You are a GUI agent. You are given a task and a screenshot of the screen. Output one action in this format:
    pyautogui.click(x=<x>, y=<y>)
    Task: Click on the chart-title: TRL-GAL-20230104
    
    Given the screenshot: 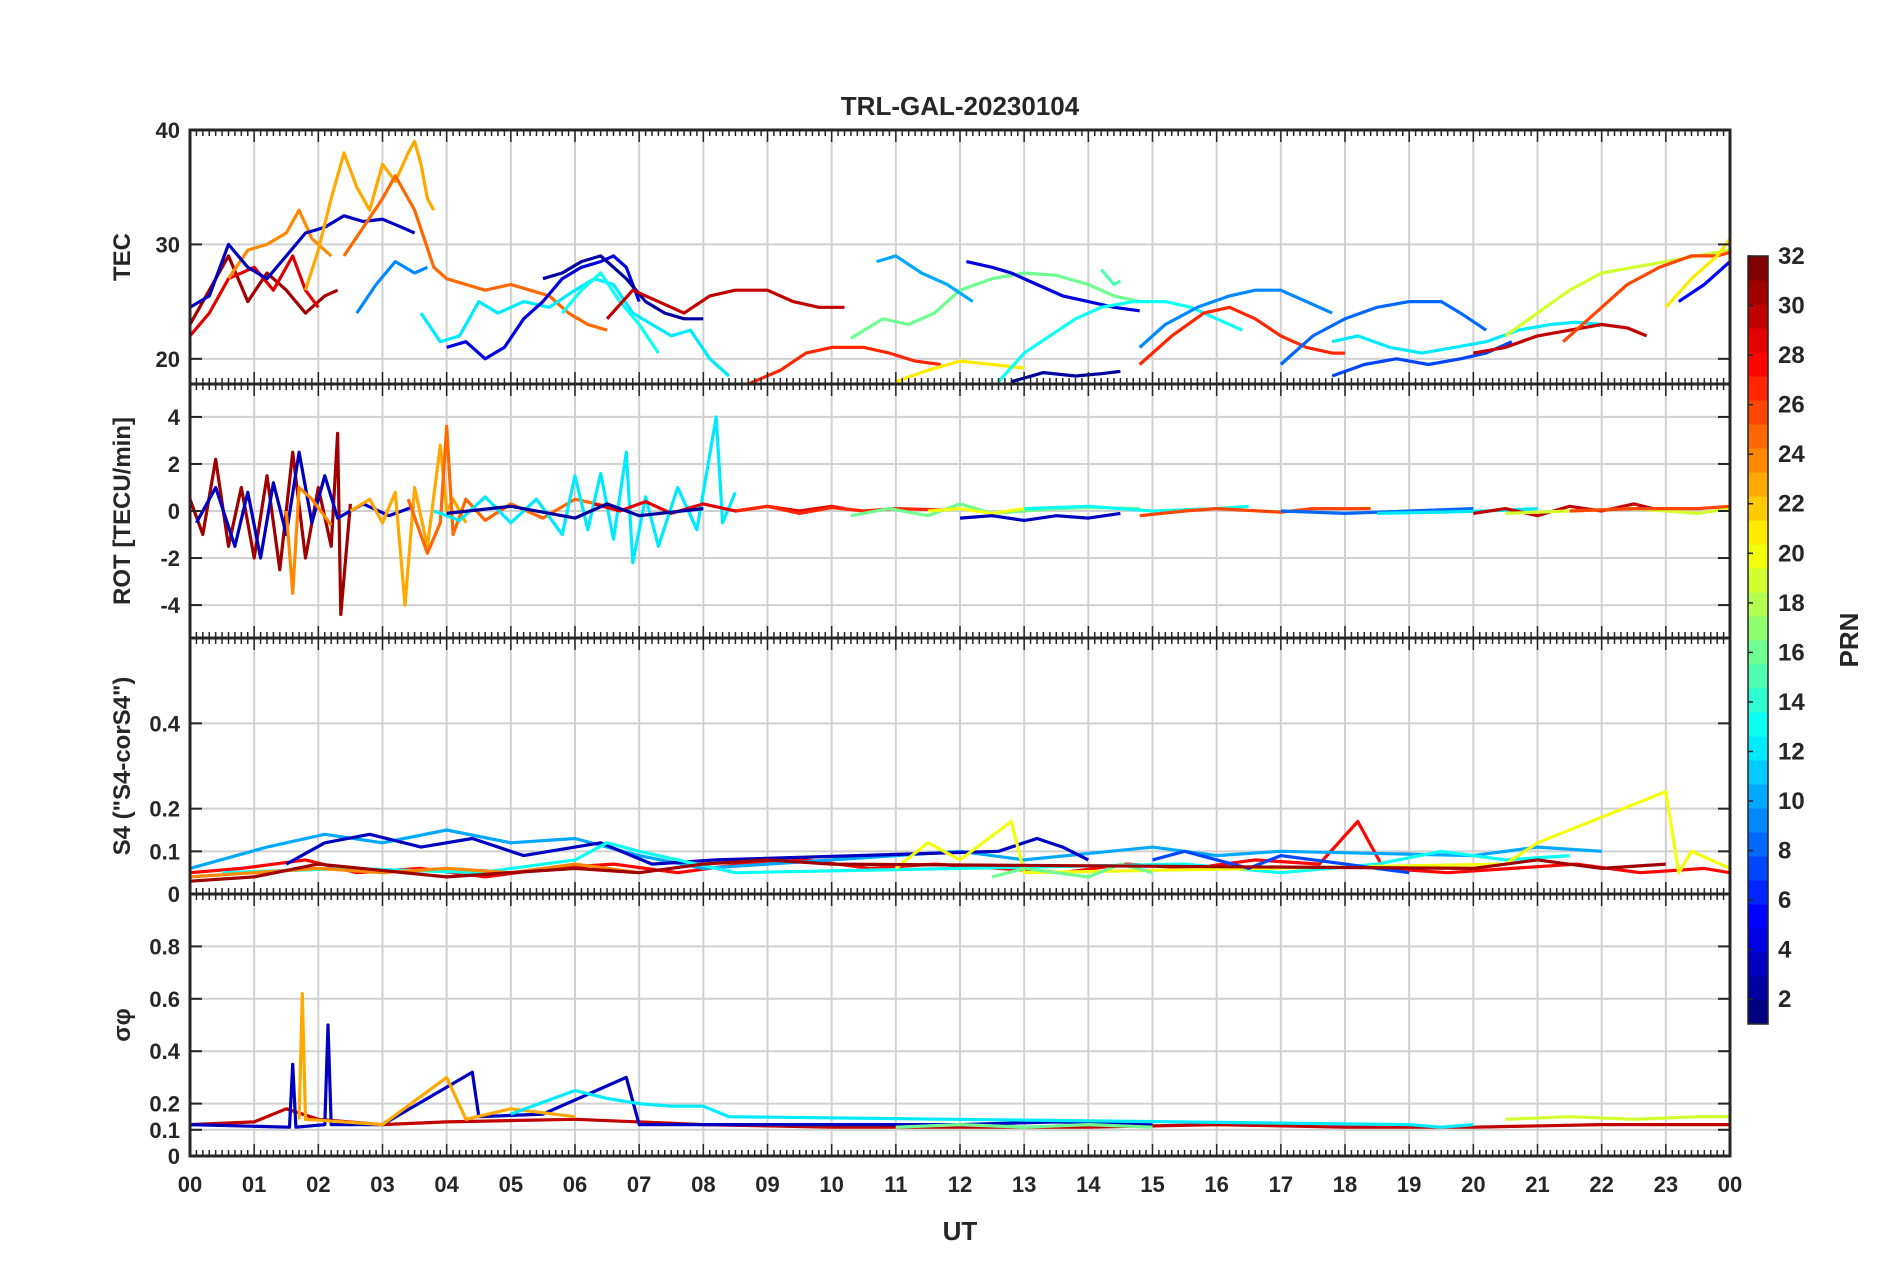 What is the action you would take?
    pyautogui.click(x=960, y=106)
    